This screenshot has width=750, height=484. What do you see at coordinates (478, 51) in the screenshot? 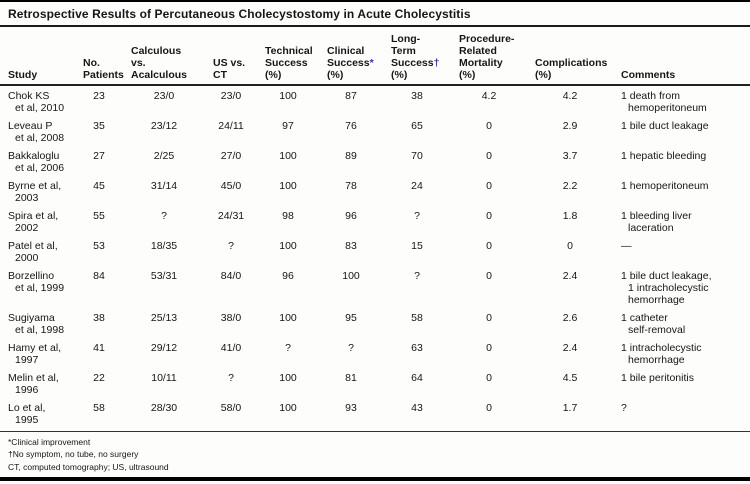
I see `header-line: Related` at bounding box center [478, 51].